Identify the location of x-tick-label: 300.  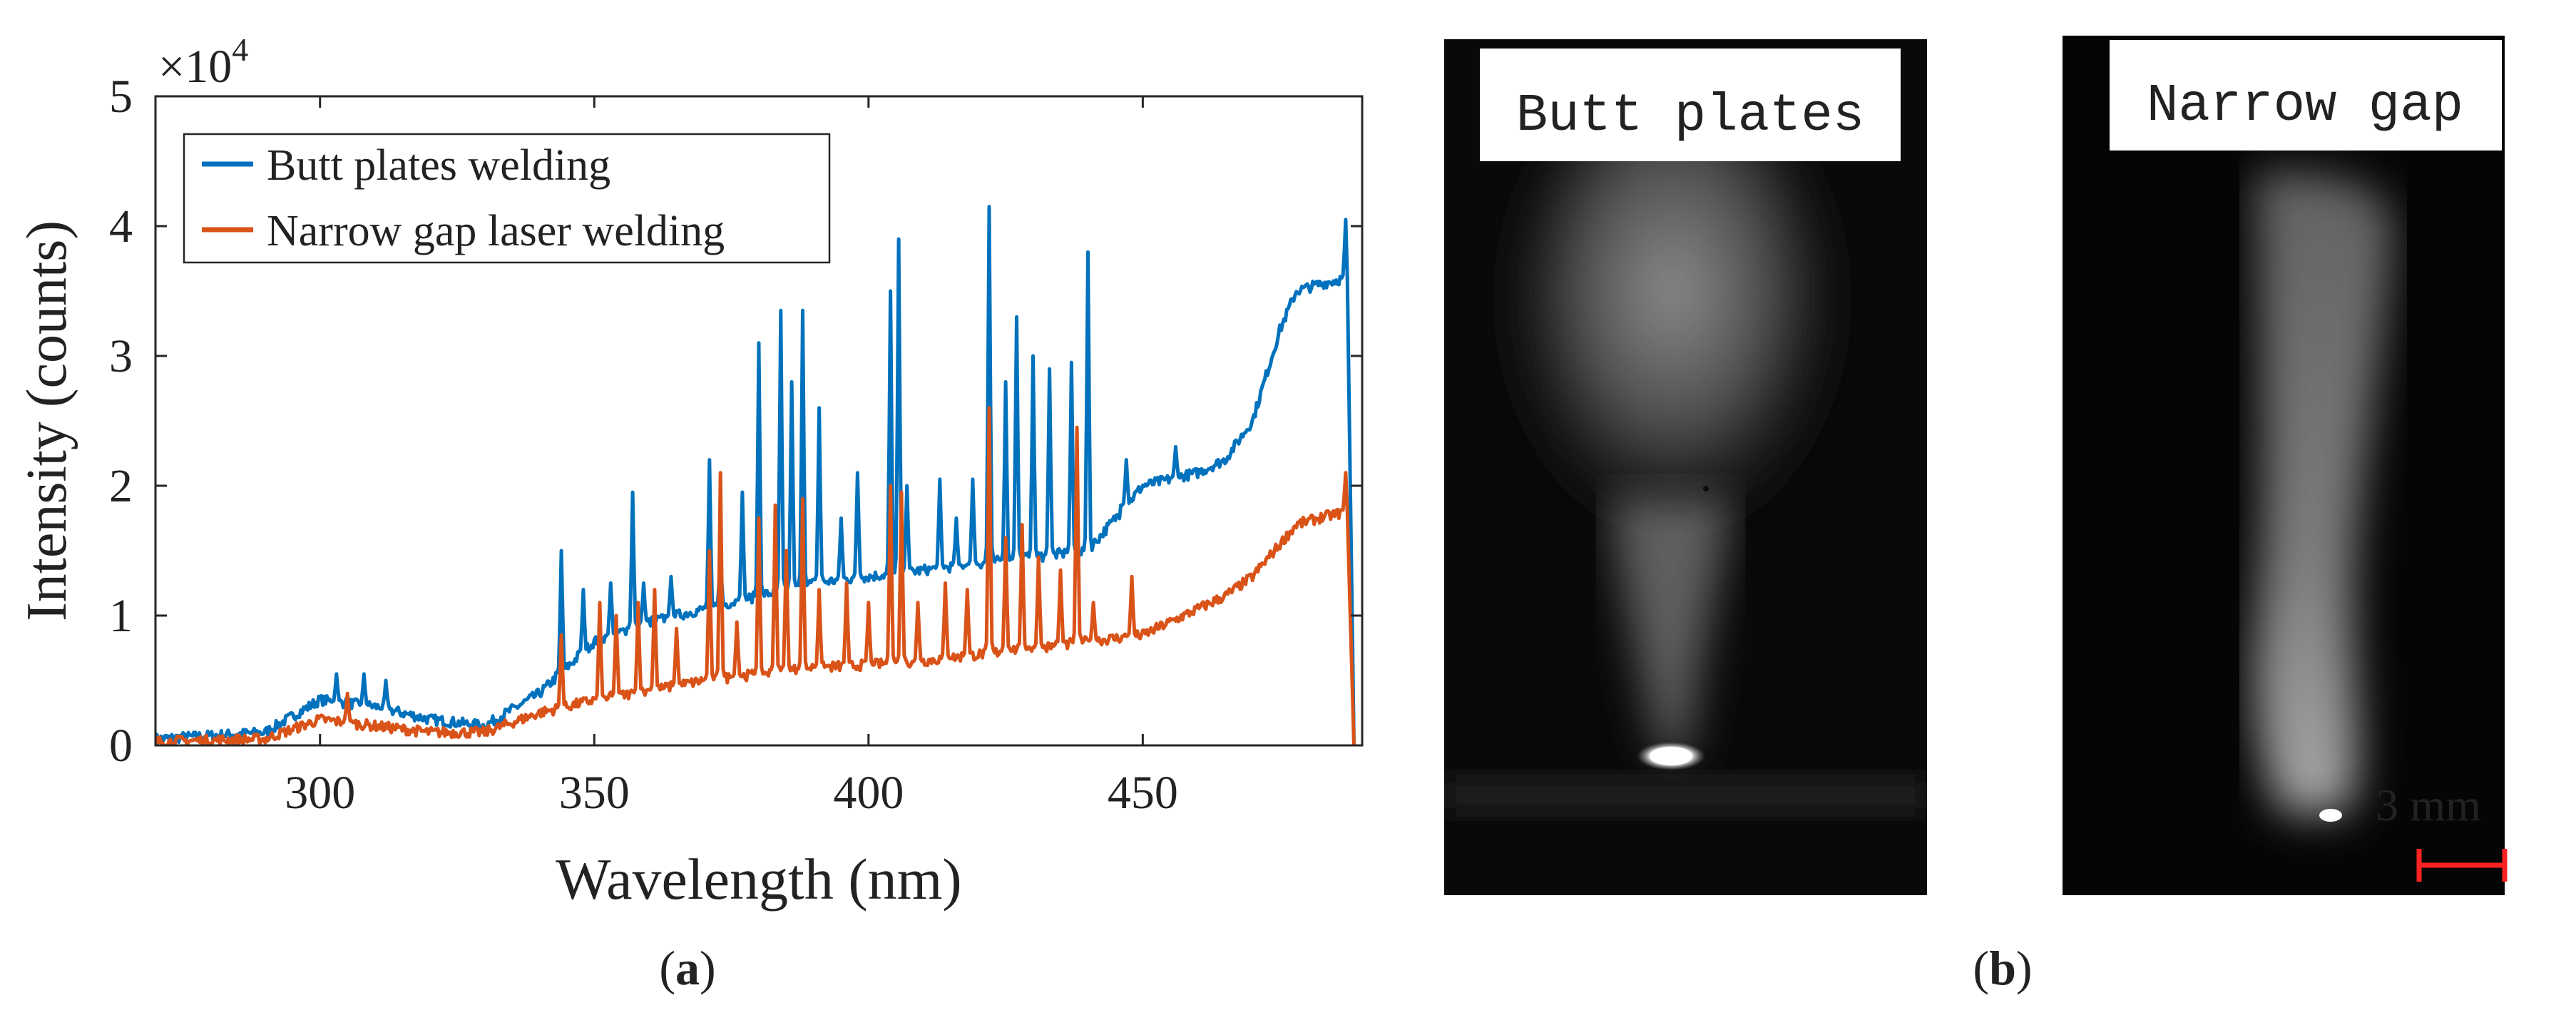
(320, 793).